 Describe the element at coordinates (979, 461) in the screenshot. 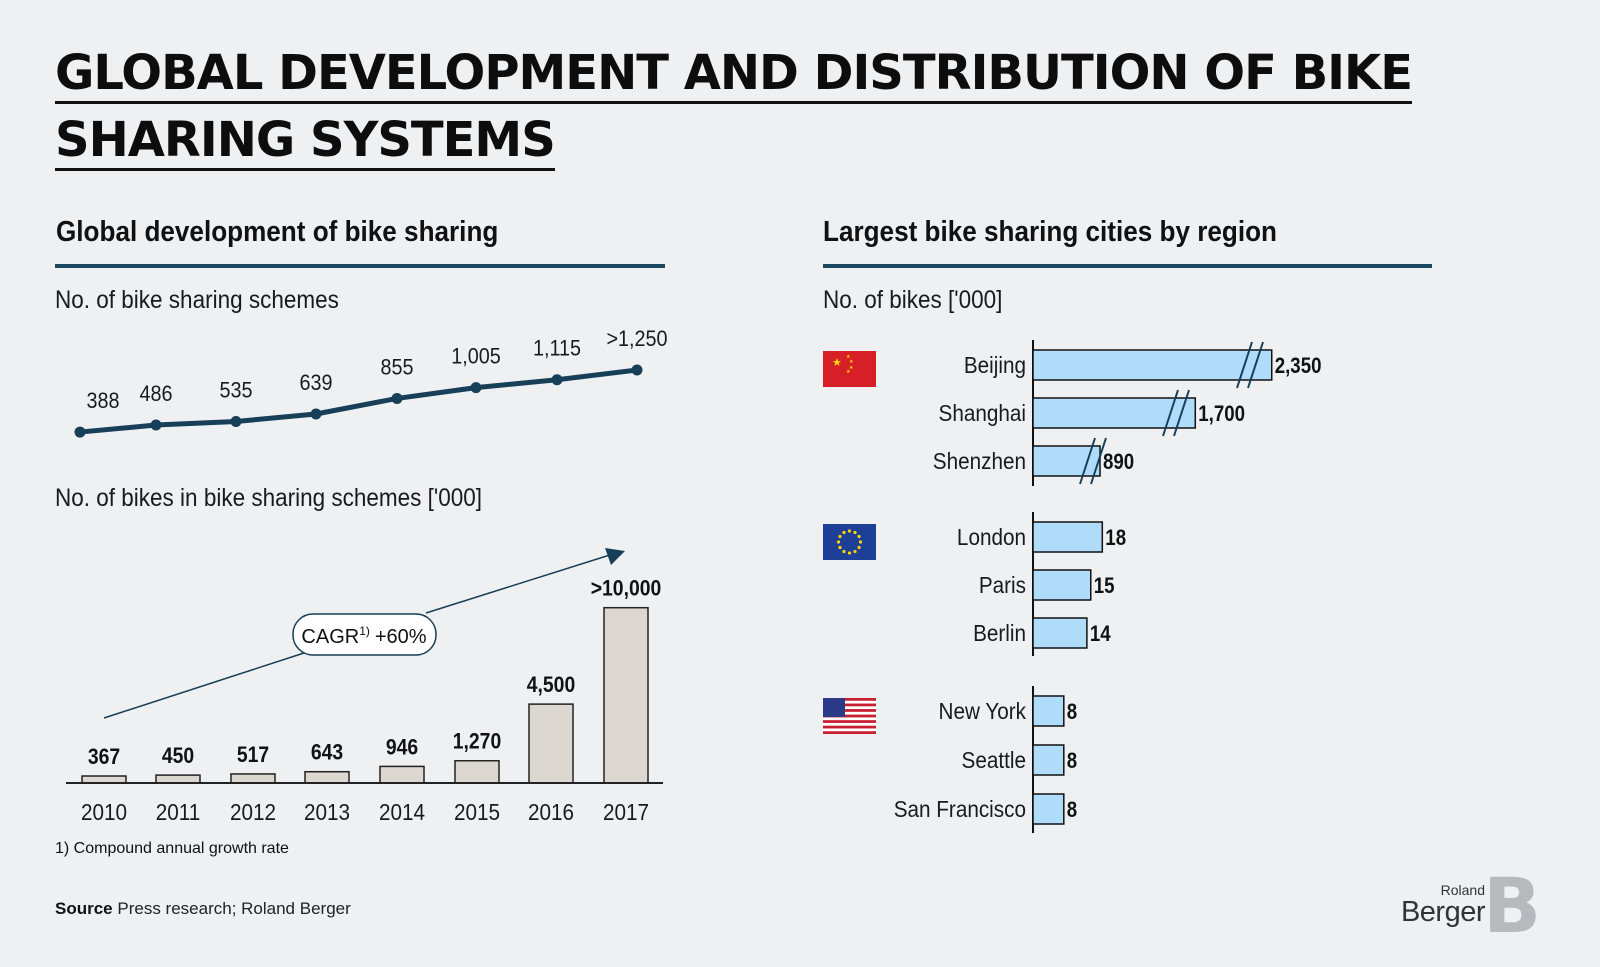

I see `city-name-shenzhen: Shenzhen` at that location.